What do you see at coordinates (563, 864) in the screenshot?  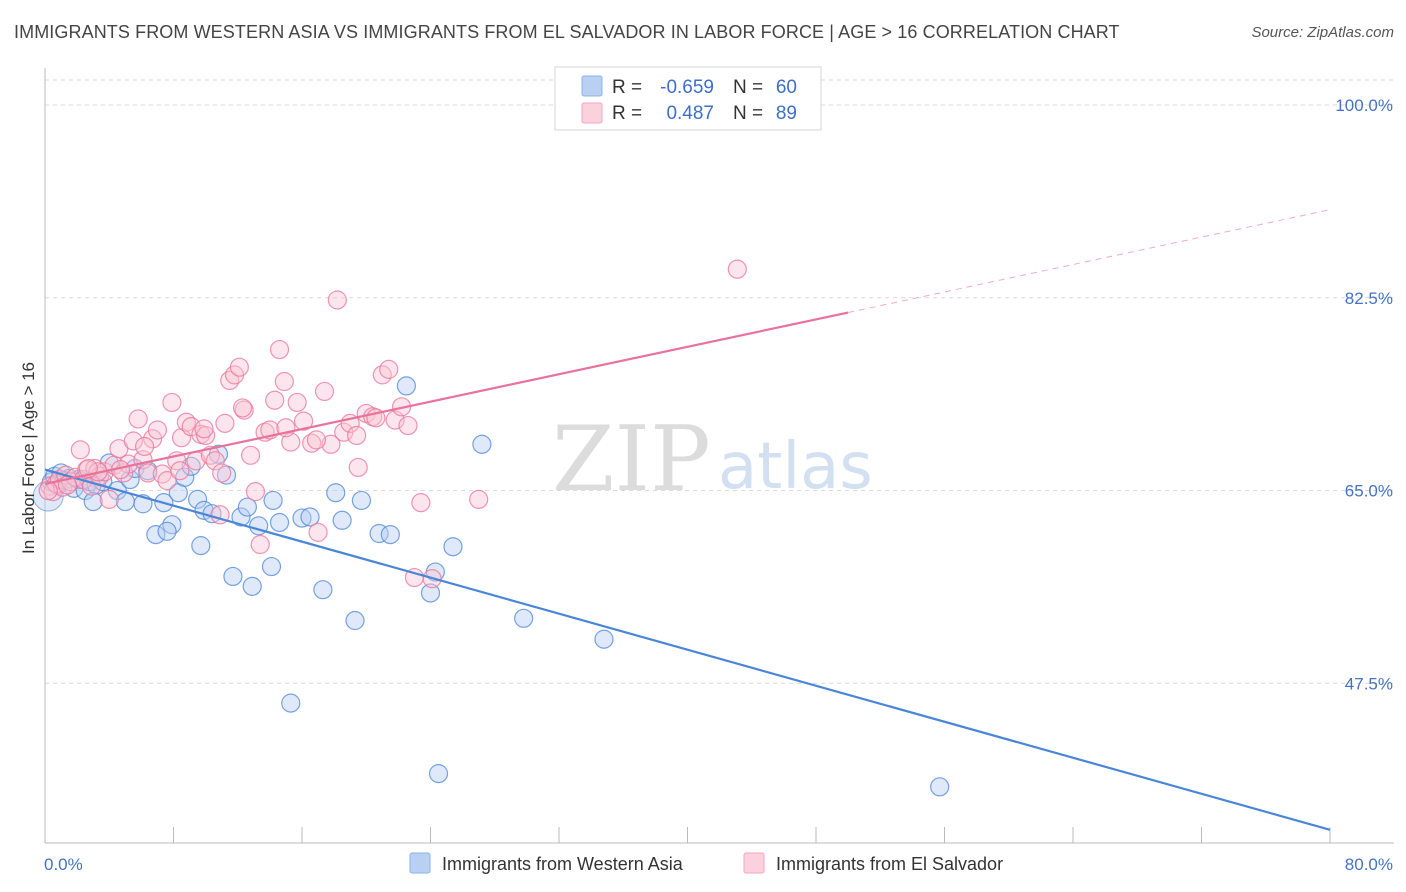 I see `bottom-legend-label-western-asia: Immigrants from Western Asia` at bounding box center [563, 864].